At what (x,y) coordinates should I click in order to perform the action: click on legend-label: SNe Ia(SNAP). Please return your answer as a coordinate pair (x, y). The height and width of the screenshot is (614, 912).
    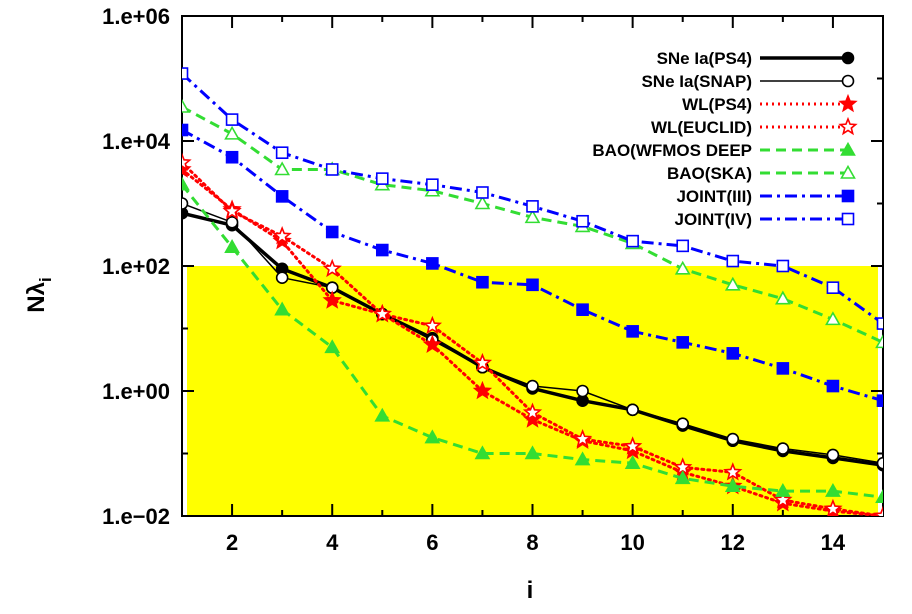
    Looking at the image, I should click on (696, 81).